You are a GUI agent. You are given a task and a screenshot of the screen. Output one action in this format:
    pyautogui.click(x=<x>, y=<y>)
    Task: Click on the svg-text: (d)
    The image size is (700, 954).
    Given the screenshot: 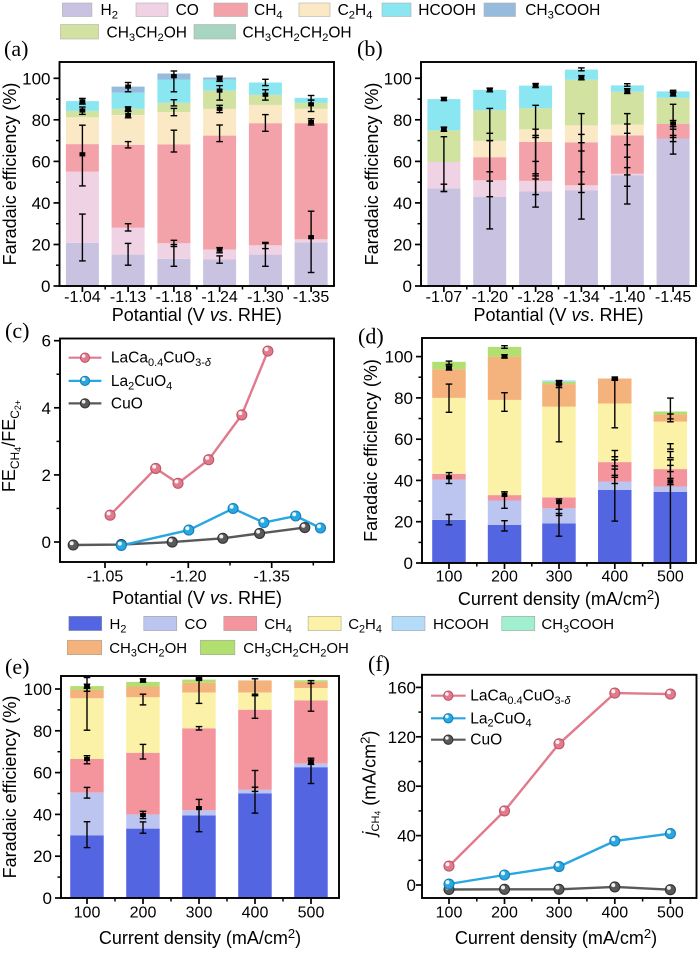 What is the action you would take?
    pyautogui.click(x=371, y=336)
    